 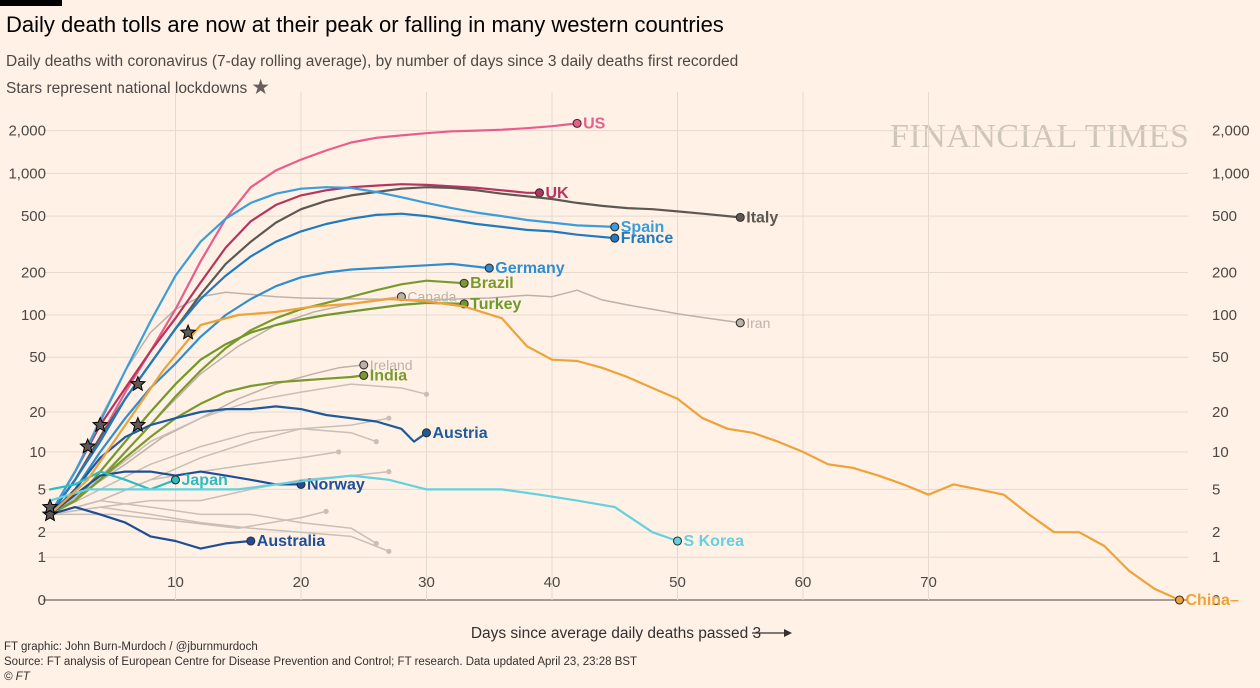 What do you see at coordinates (803, 582) in the screenshot?
I see `x-tick-label: 60` at bounding box center [803, 582].